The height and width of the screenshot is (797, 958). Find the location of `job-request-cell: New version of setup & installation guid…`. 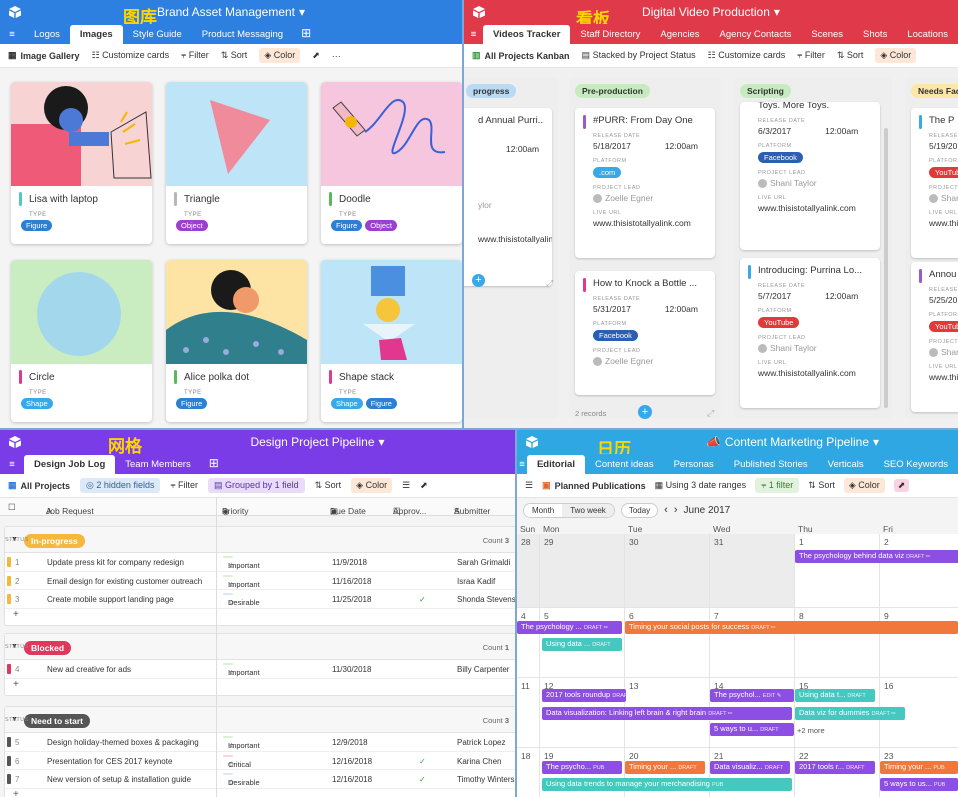

job-request-cell: New version of setup & installation guid… is located at coordinates (119, 780).